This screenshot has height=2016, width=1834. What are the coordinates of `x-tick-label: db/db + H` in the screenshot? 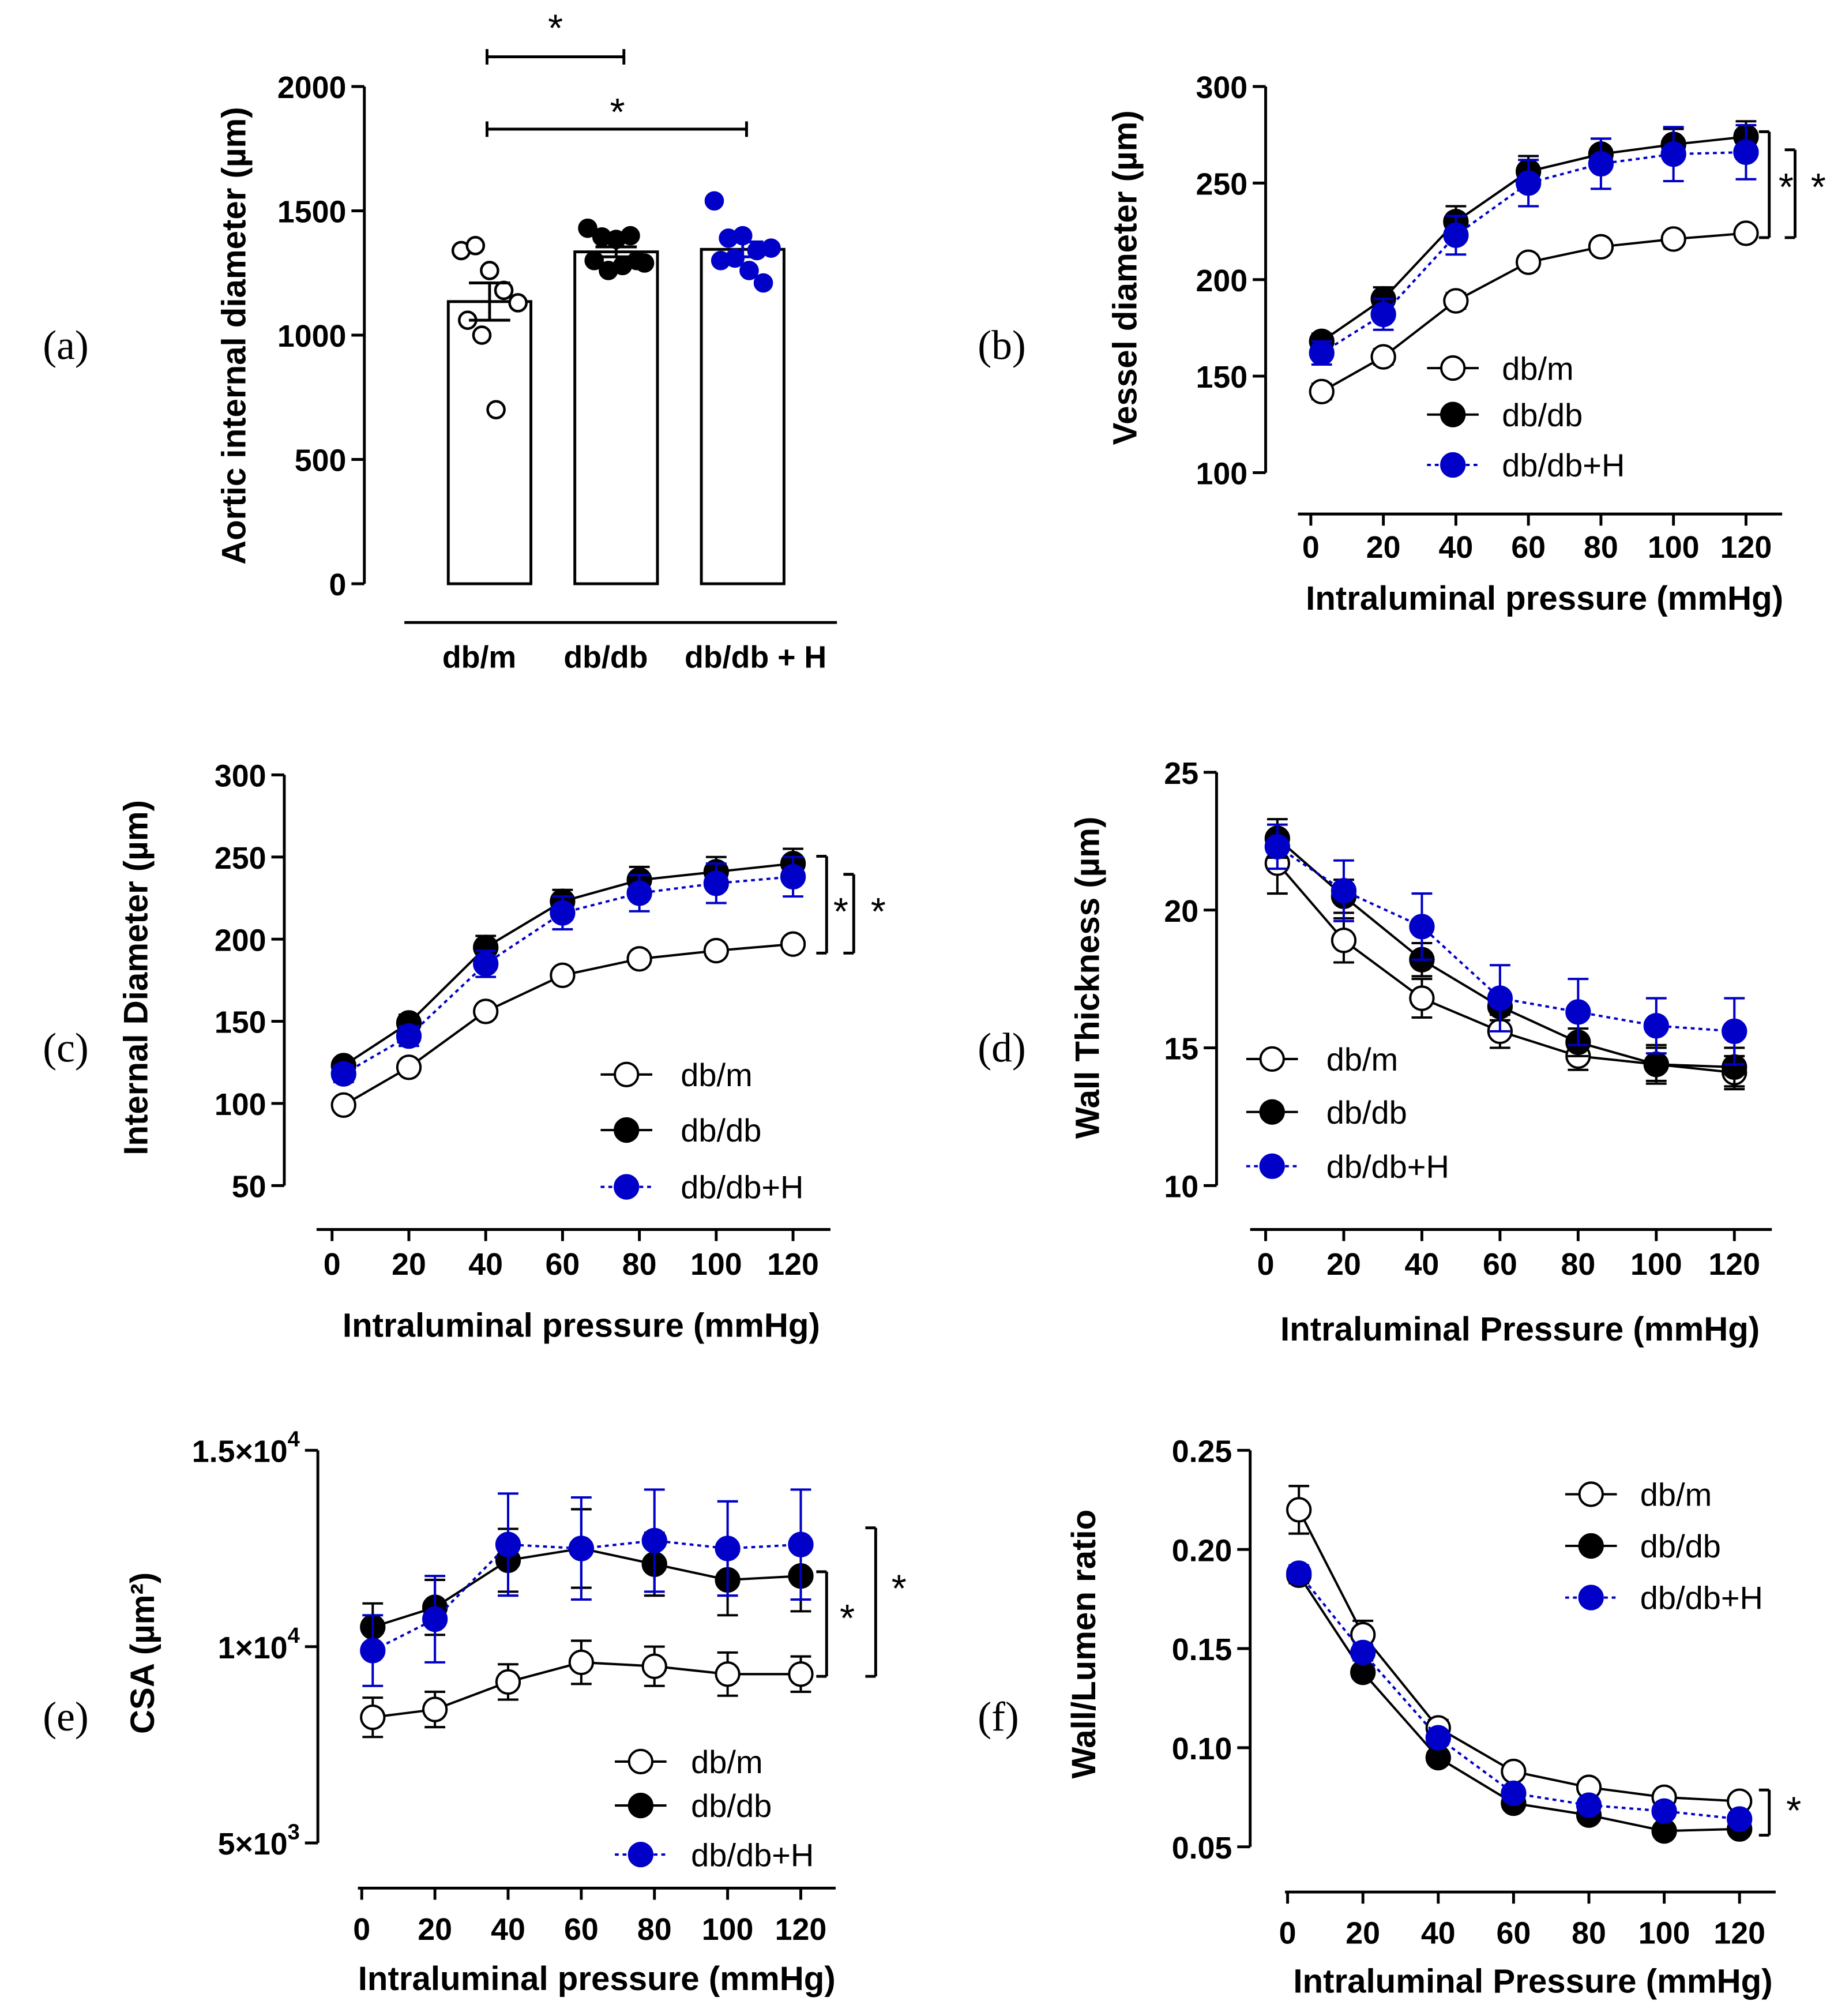 It's located at (755, 657).